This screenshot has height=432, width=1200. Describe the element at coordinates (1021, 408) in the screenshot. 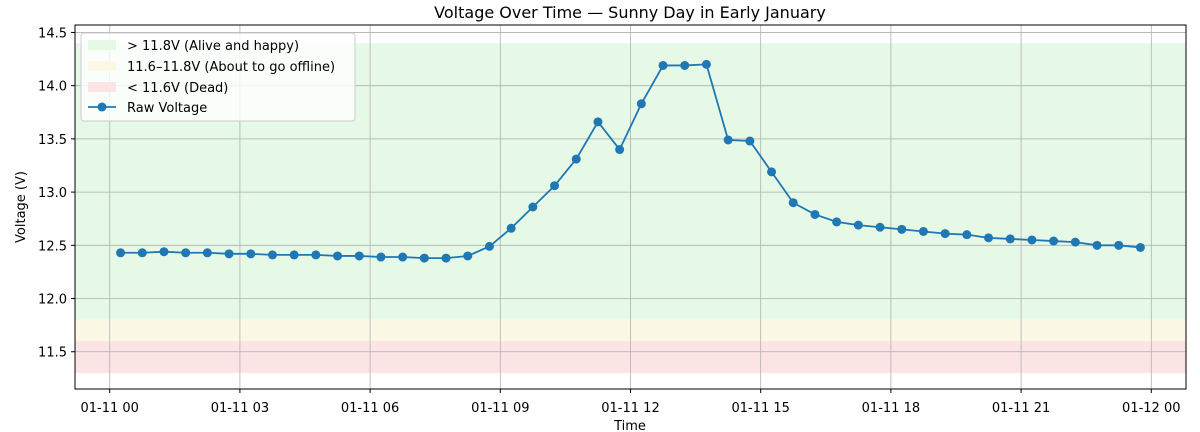

I see `x-tick-label: 01-11 21` at that location.